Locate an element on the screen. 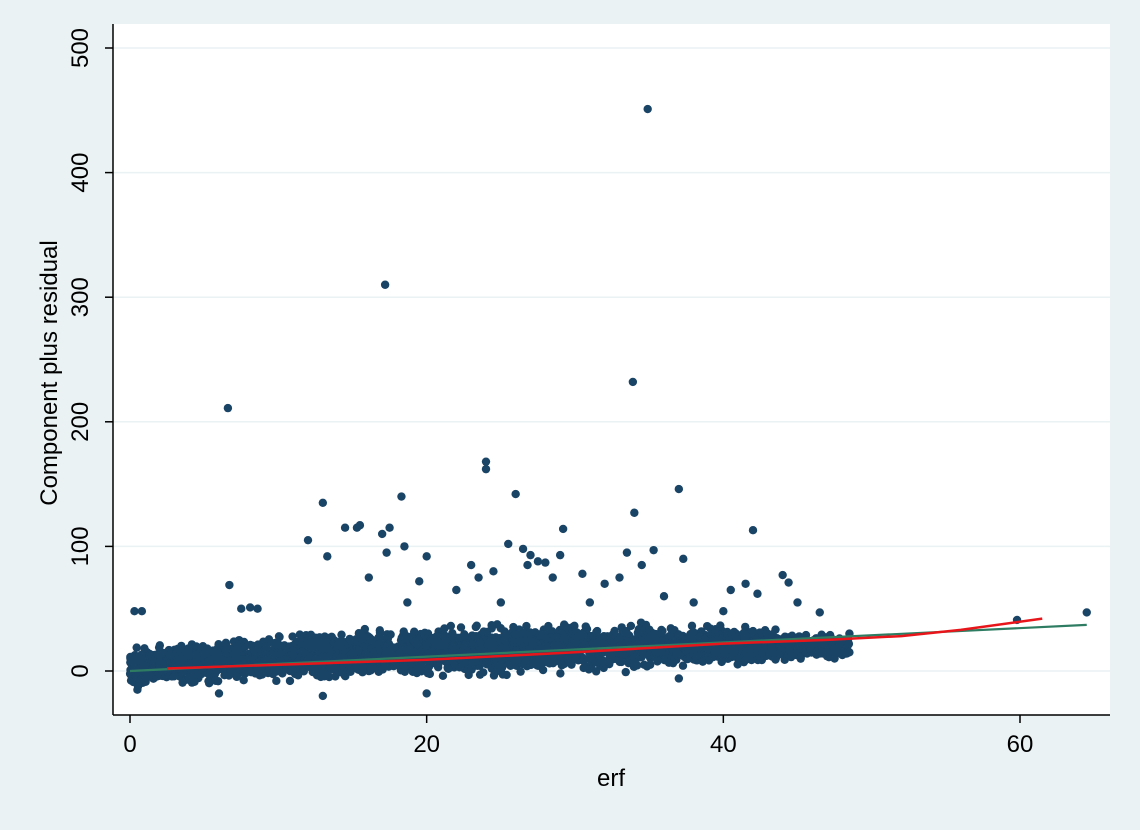 This screenshot has width=1140, height=830. y-tick-label: 0 is located at coordinates (80, 670).